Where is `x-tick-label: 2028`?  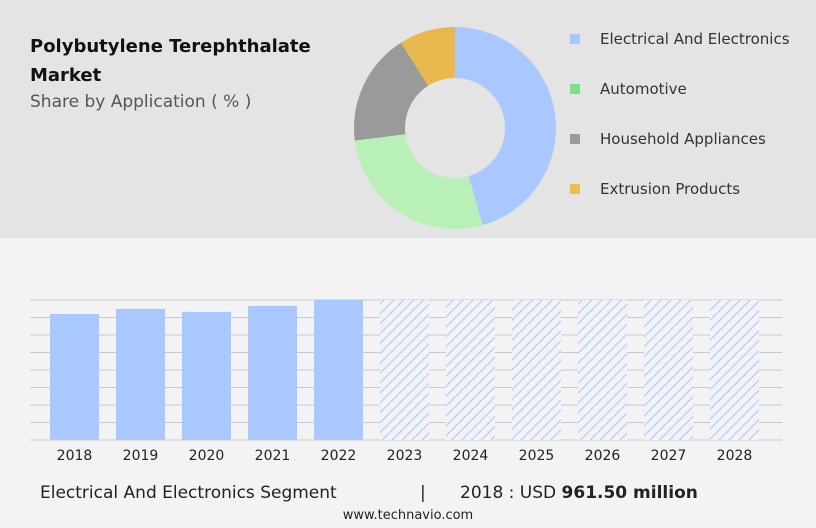
x-tick-label: 2028 is located at coordinates (735, 456).